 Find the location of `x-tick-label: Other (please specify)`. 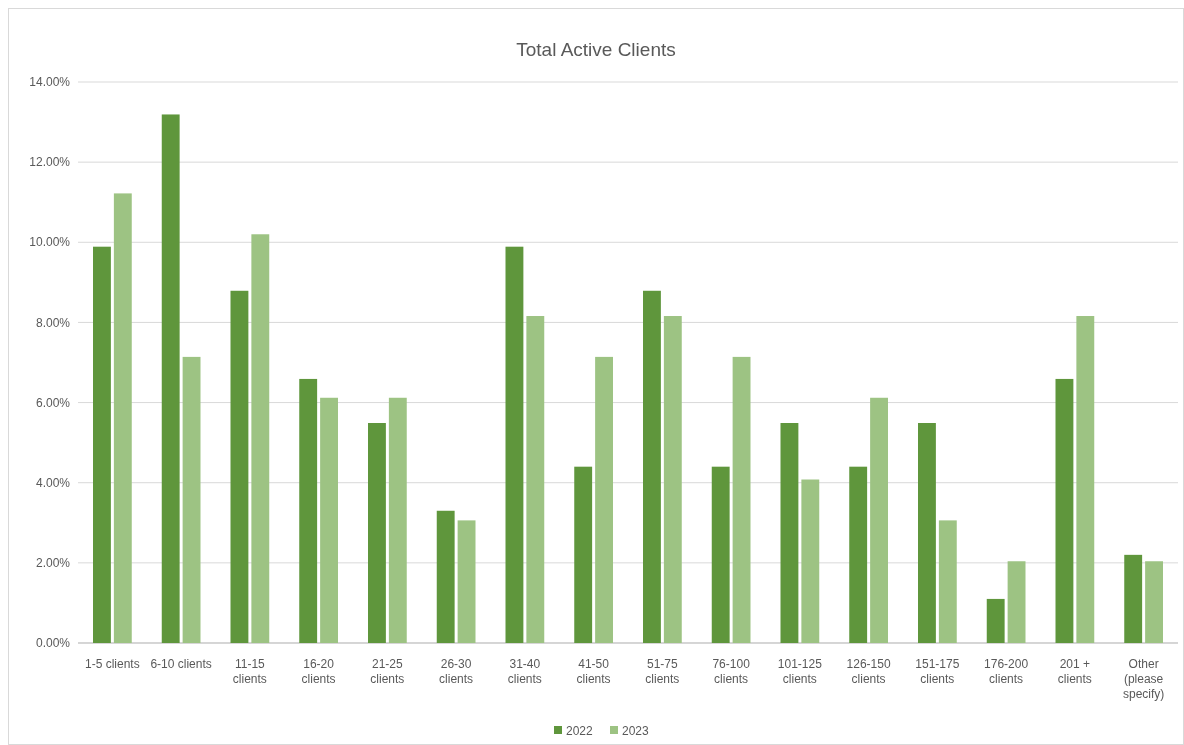

x-tick-label: Other (please specify) is located at coordinates (1143, 679).